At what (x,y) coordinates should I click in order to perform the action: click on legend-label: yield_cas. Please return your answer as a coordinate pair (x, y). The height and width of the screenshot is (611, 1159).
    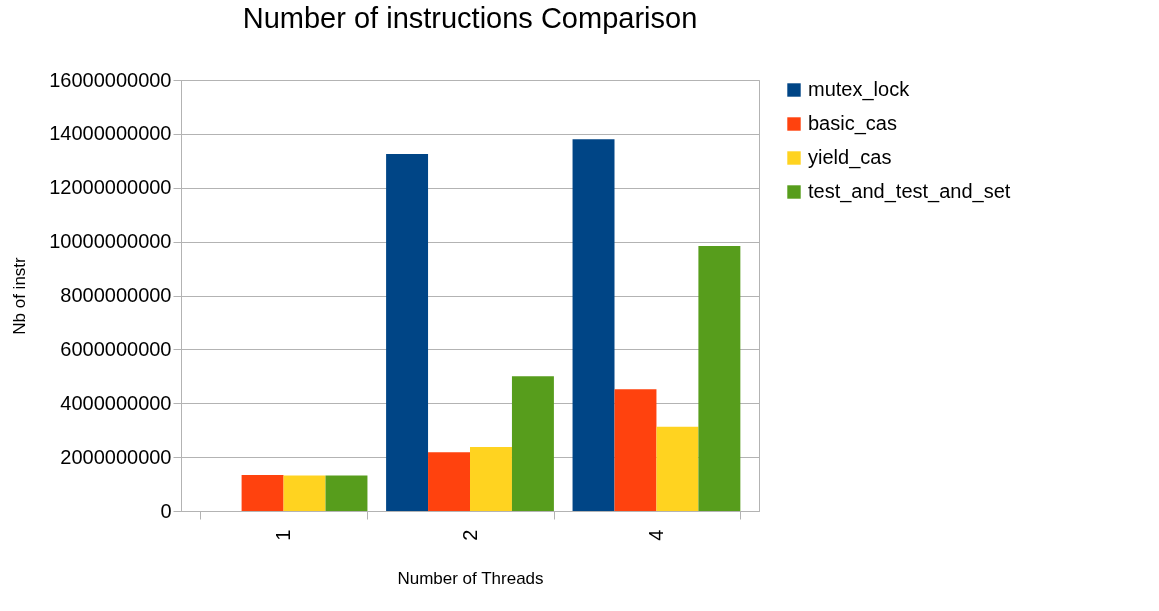
    Looking at the image, I should click on (850, 157).